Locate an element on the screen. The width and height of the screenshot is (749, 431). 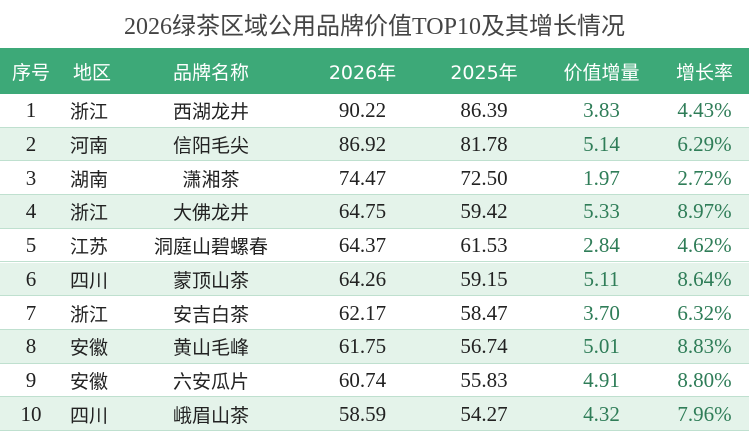
table-cell: 64.37 is located at coordinates (362, 245).